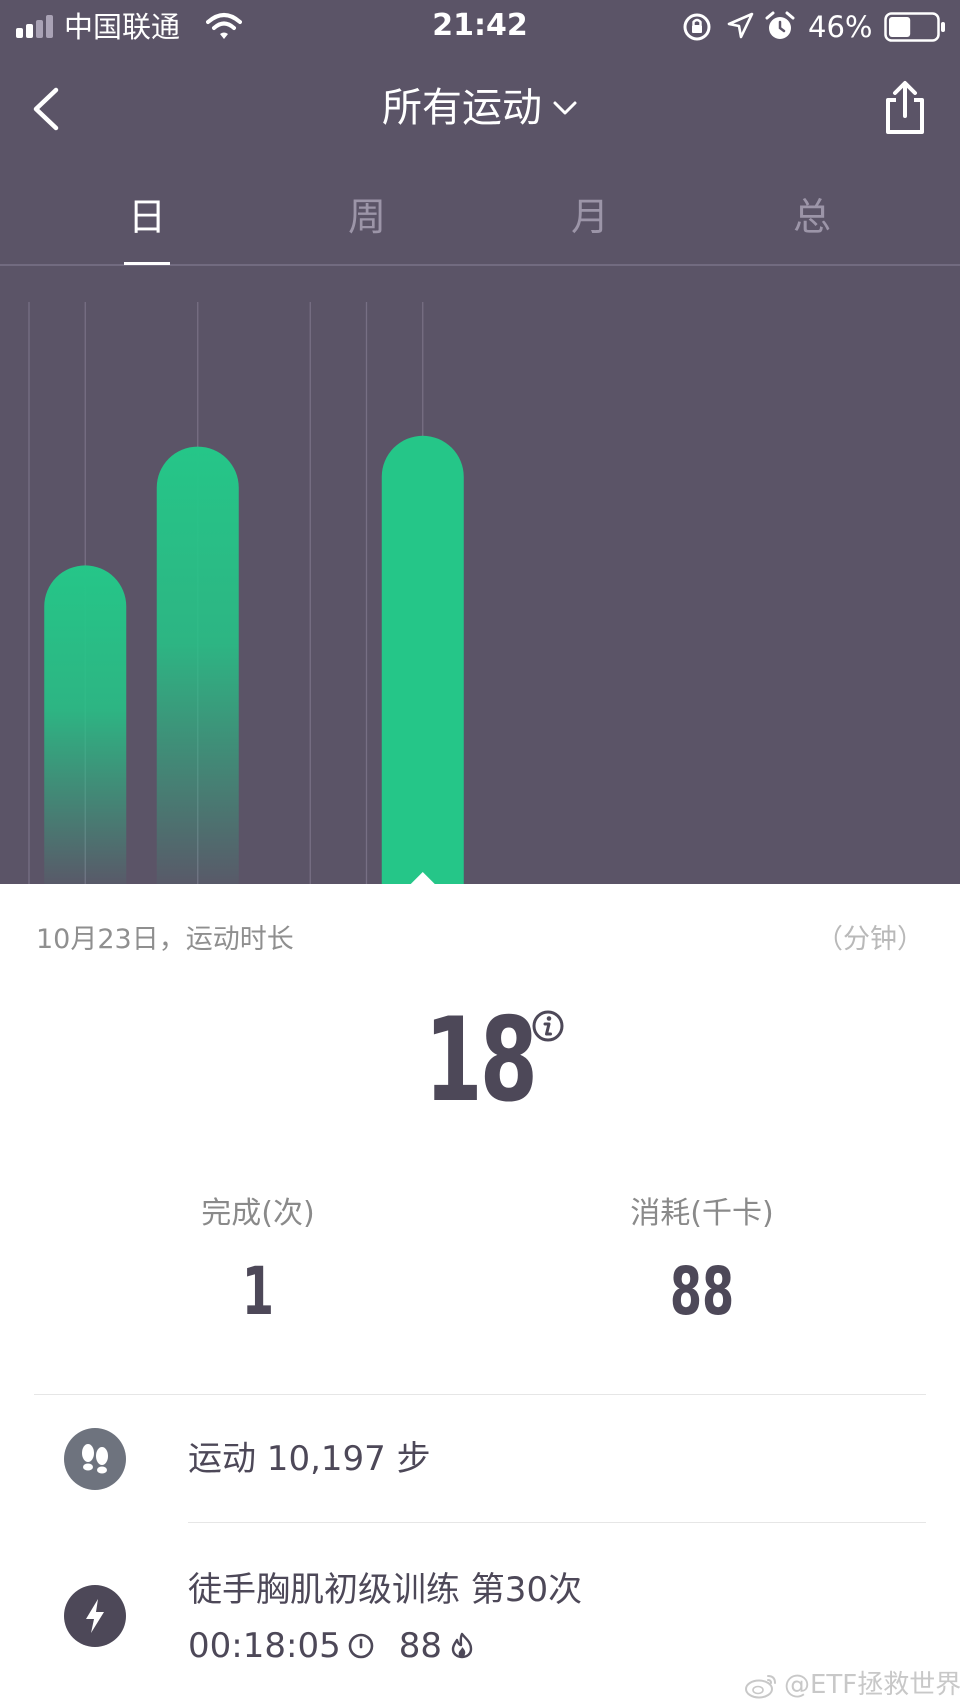  What do you see at coordinates (344, 1646) in the screenshot?
I see `workout-details: 00:18:05 88` at bounding box center [344, 1646].